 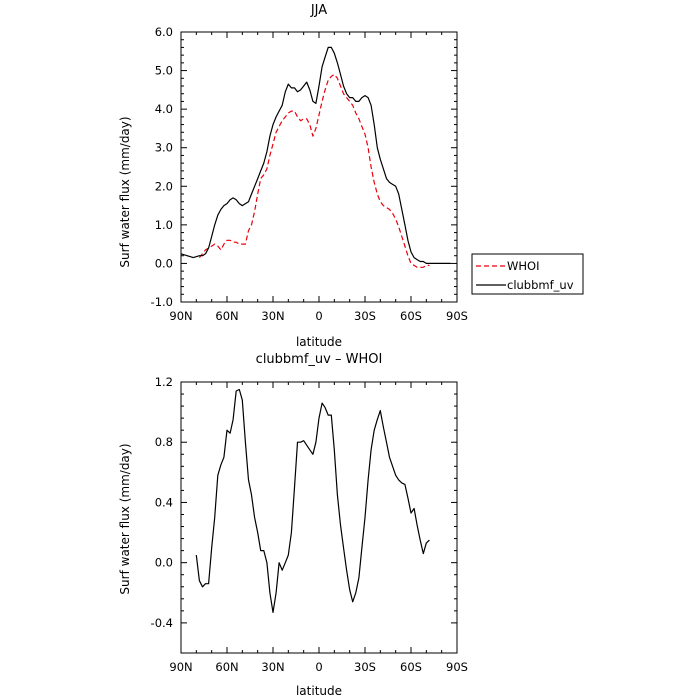 I want to click on bottom-x-tick-label: 90N, so click(x=180, y=667).